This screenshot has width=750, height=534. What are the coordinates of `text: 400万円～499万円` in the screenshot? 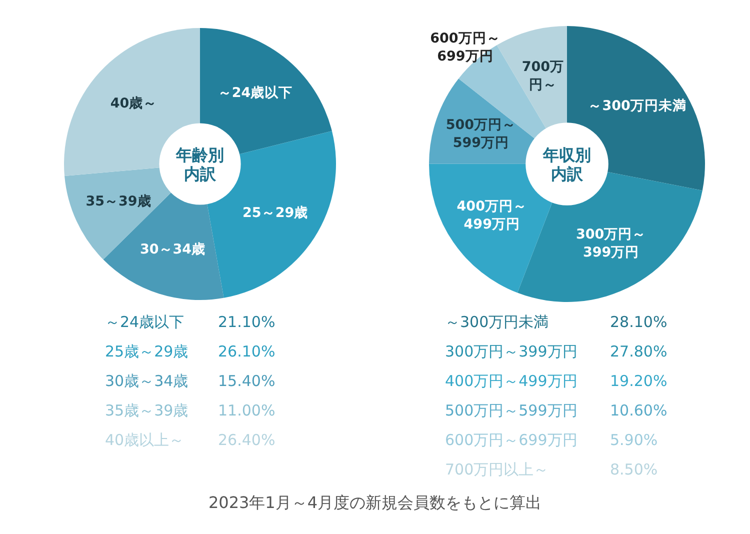 It's located at (511, 381).